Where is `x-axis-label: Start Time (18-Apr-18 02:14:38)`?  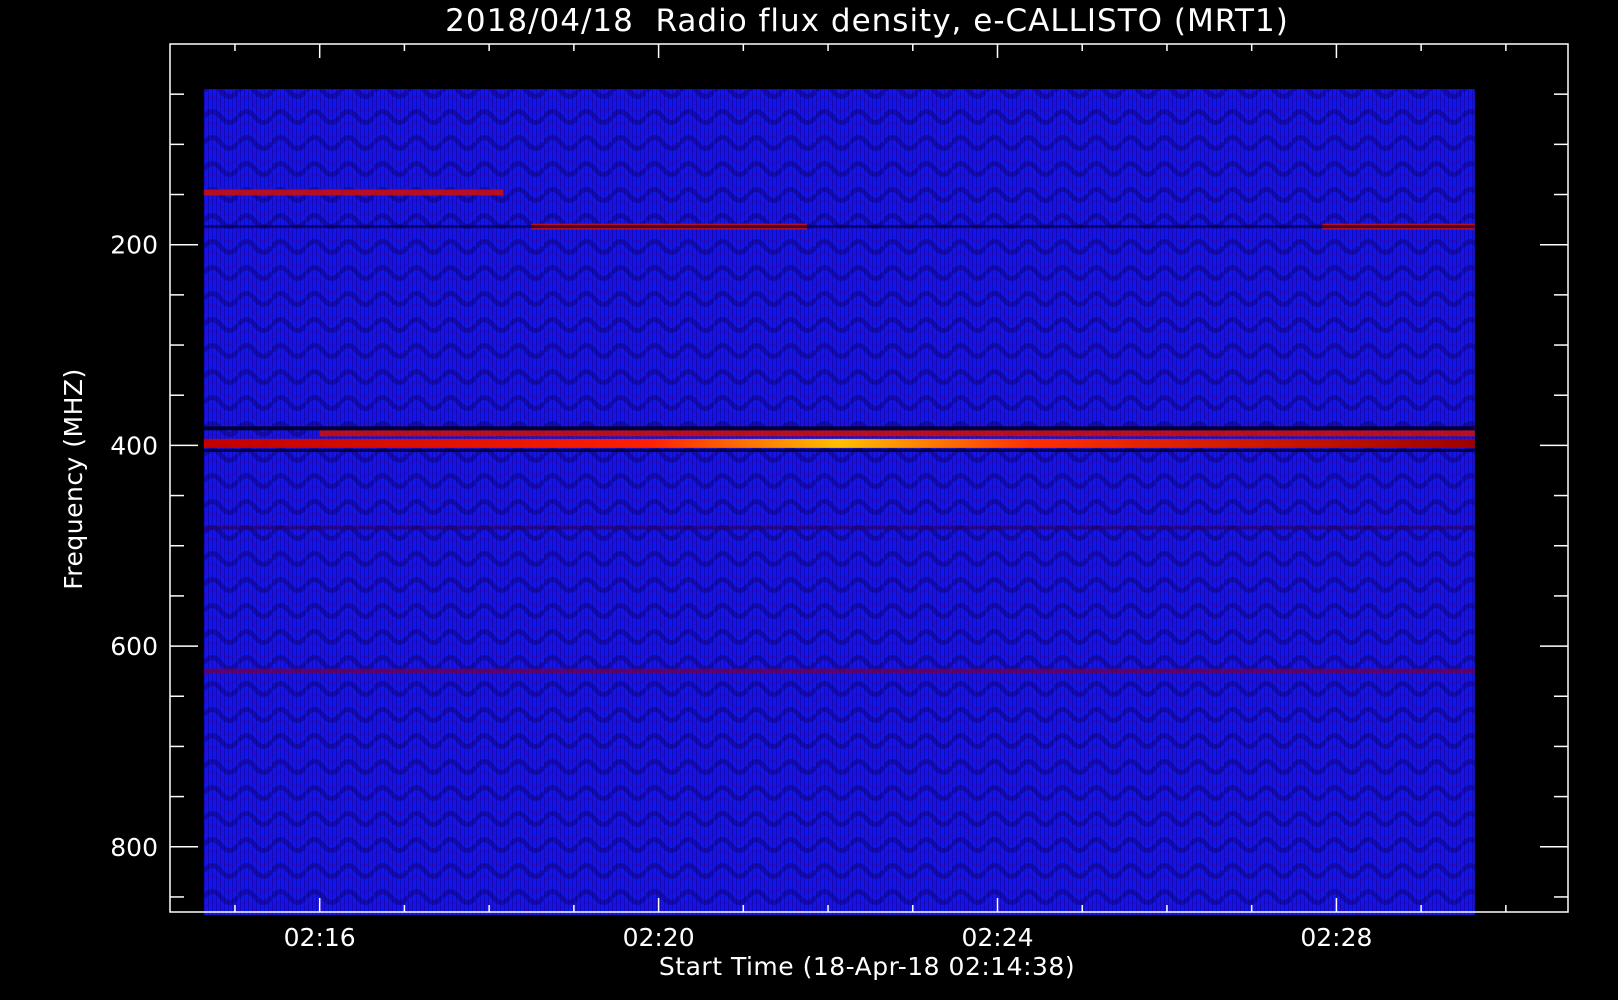 x-axis-label: Start Time (18-Apr-18 02:14:38) is located at coordinates (867, 966).